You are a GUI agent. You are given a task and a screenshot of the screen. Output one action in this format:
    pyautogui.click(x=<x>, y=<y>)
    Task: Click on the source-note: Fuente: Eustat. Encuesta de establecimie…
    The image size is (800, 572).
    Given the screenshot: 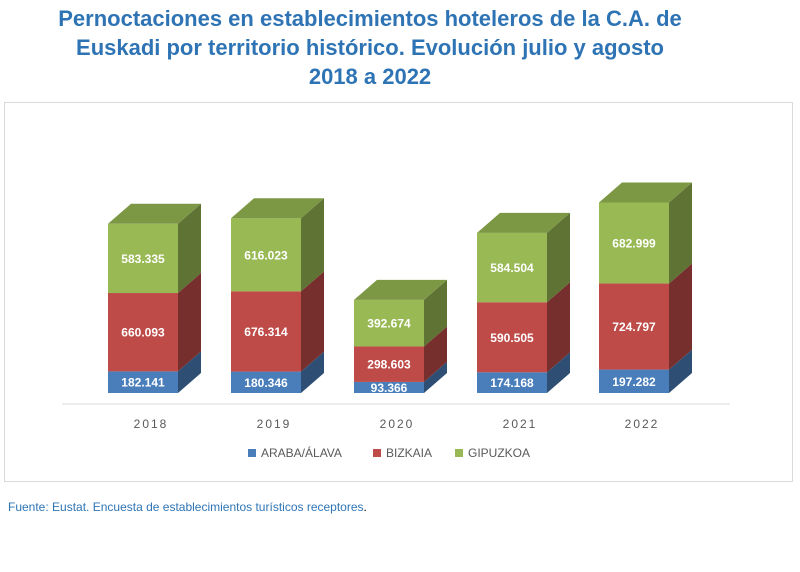 What is the action you would take?
    pyautogui.click(x=187, y=507)
    